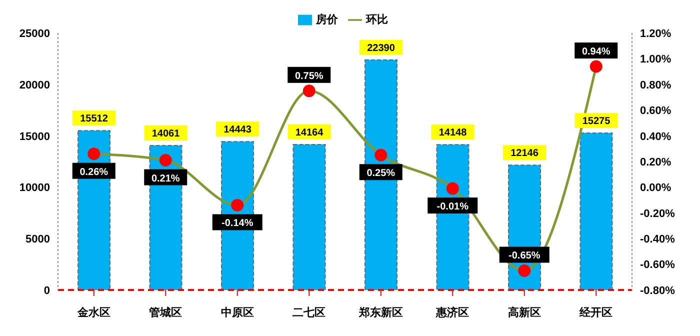  I want to click on data-label: 12146, so click(524, 154).